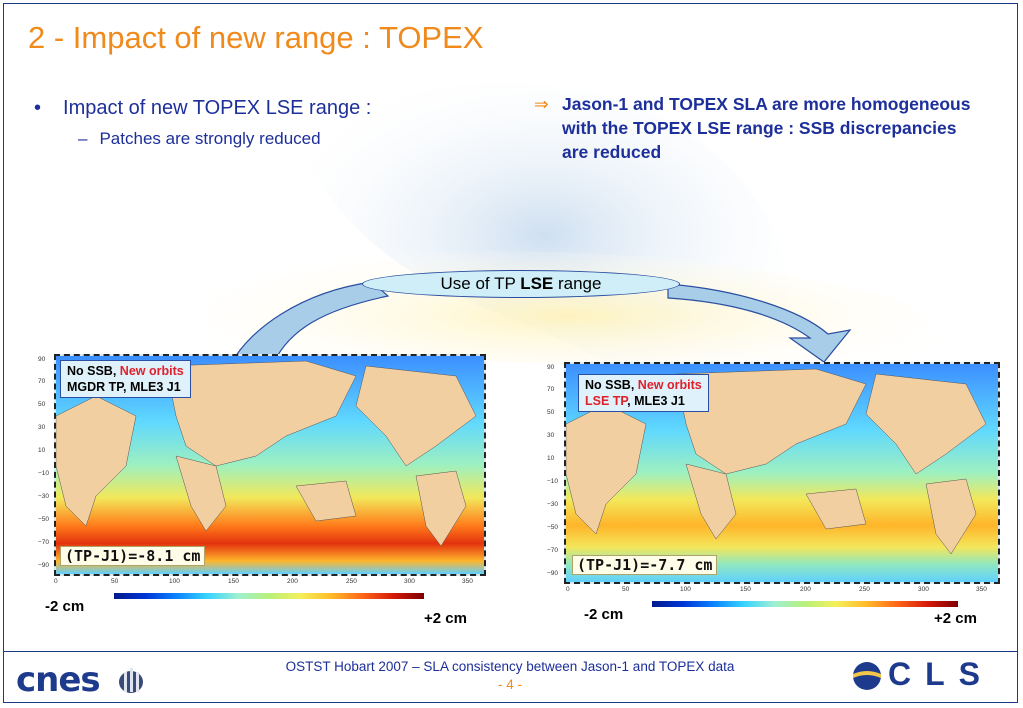  Describe the element at coordinates (133, 556) in the screenshot. I see `left-difference-label: (TP-J1)=-8.1 cm` at that location.